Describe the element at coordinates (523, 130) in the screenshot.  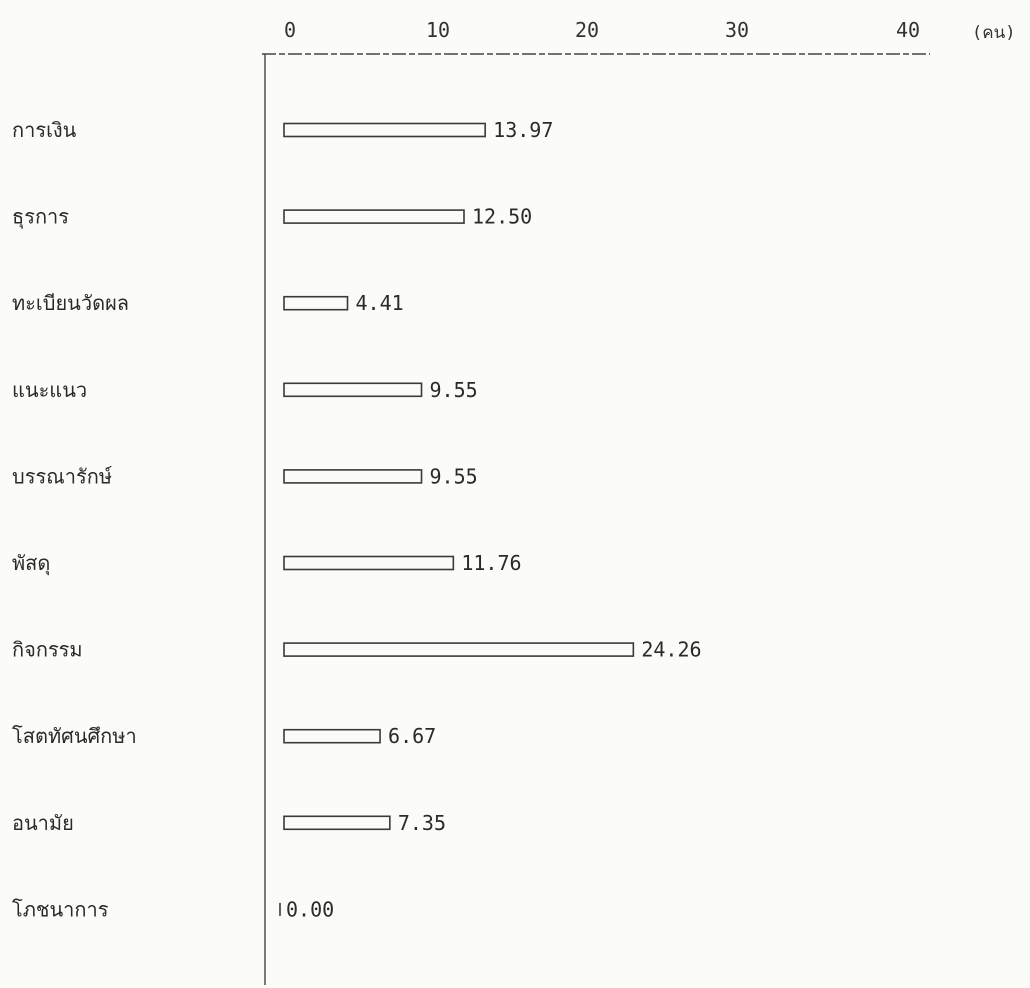
I see `value-label: 13.97` at that location.